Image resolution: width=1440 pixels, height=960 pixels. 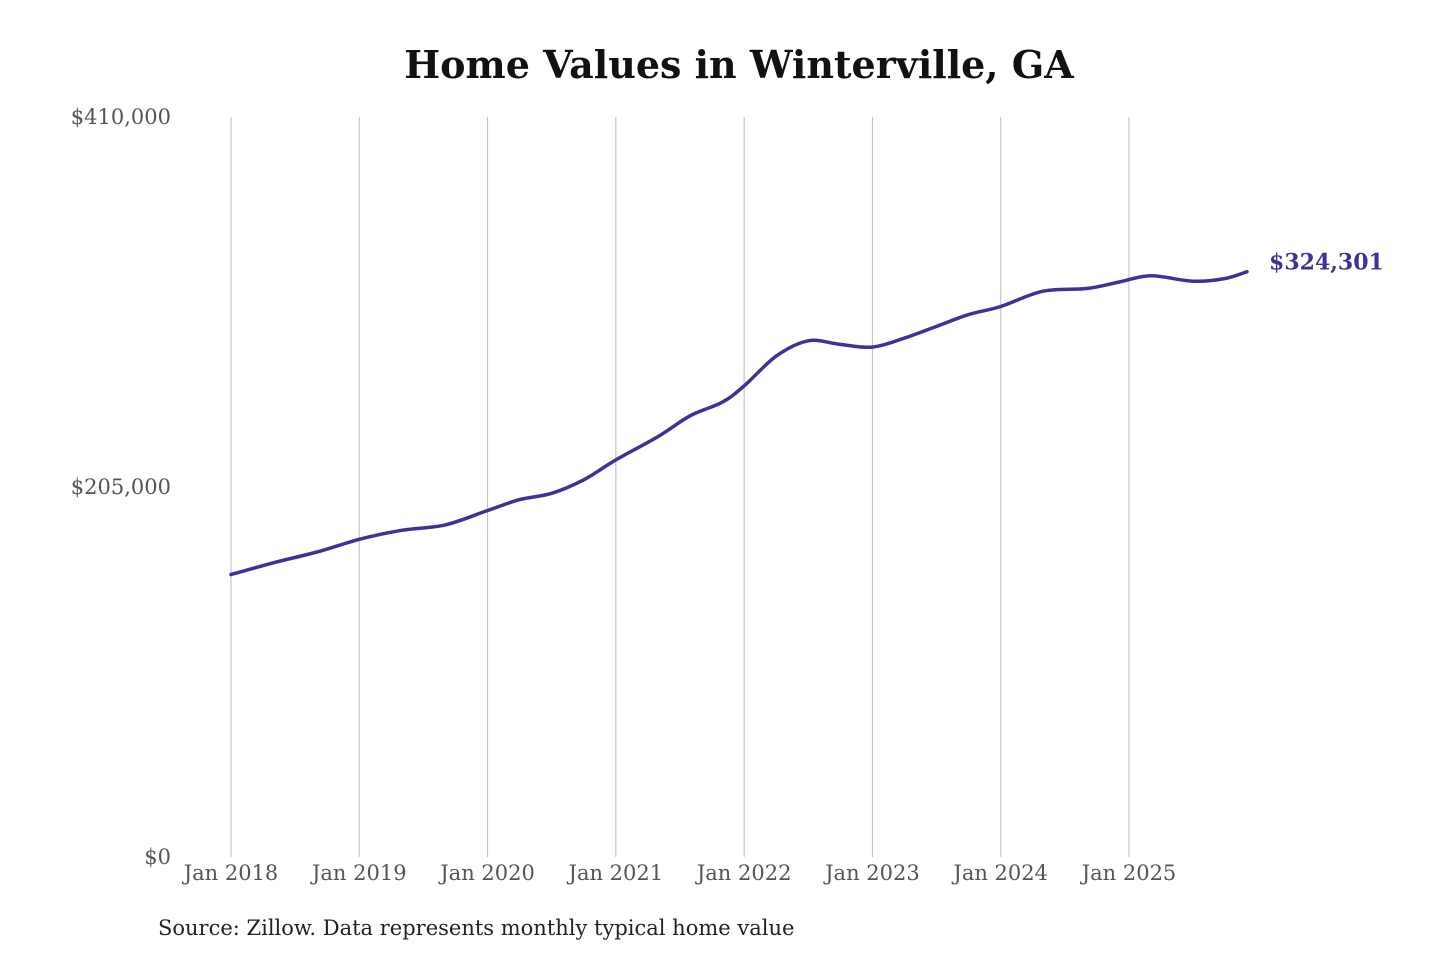 I want to click on y-axis-tick-labels: $410,000 $205,000 $0, so click(x=121, y=487).